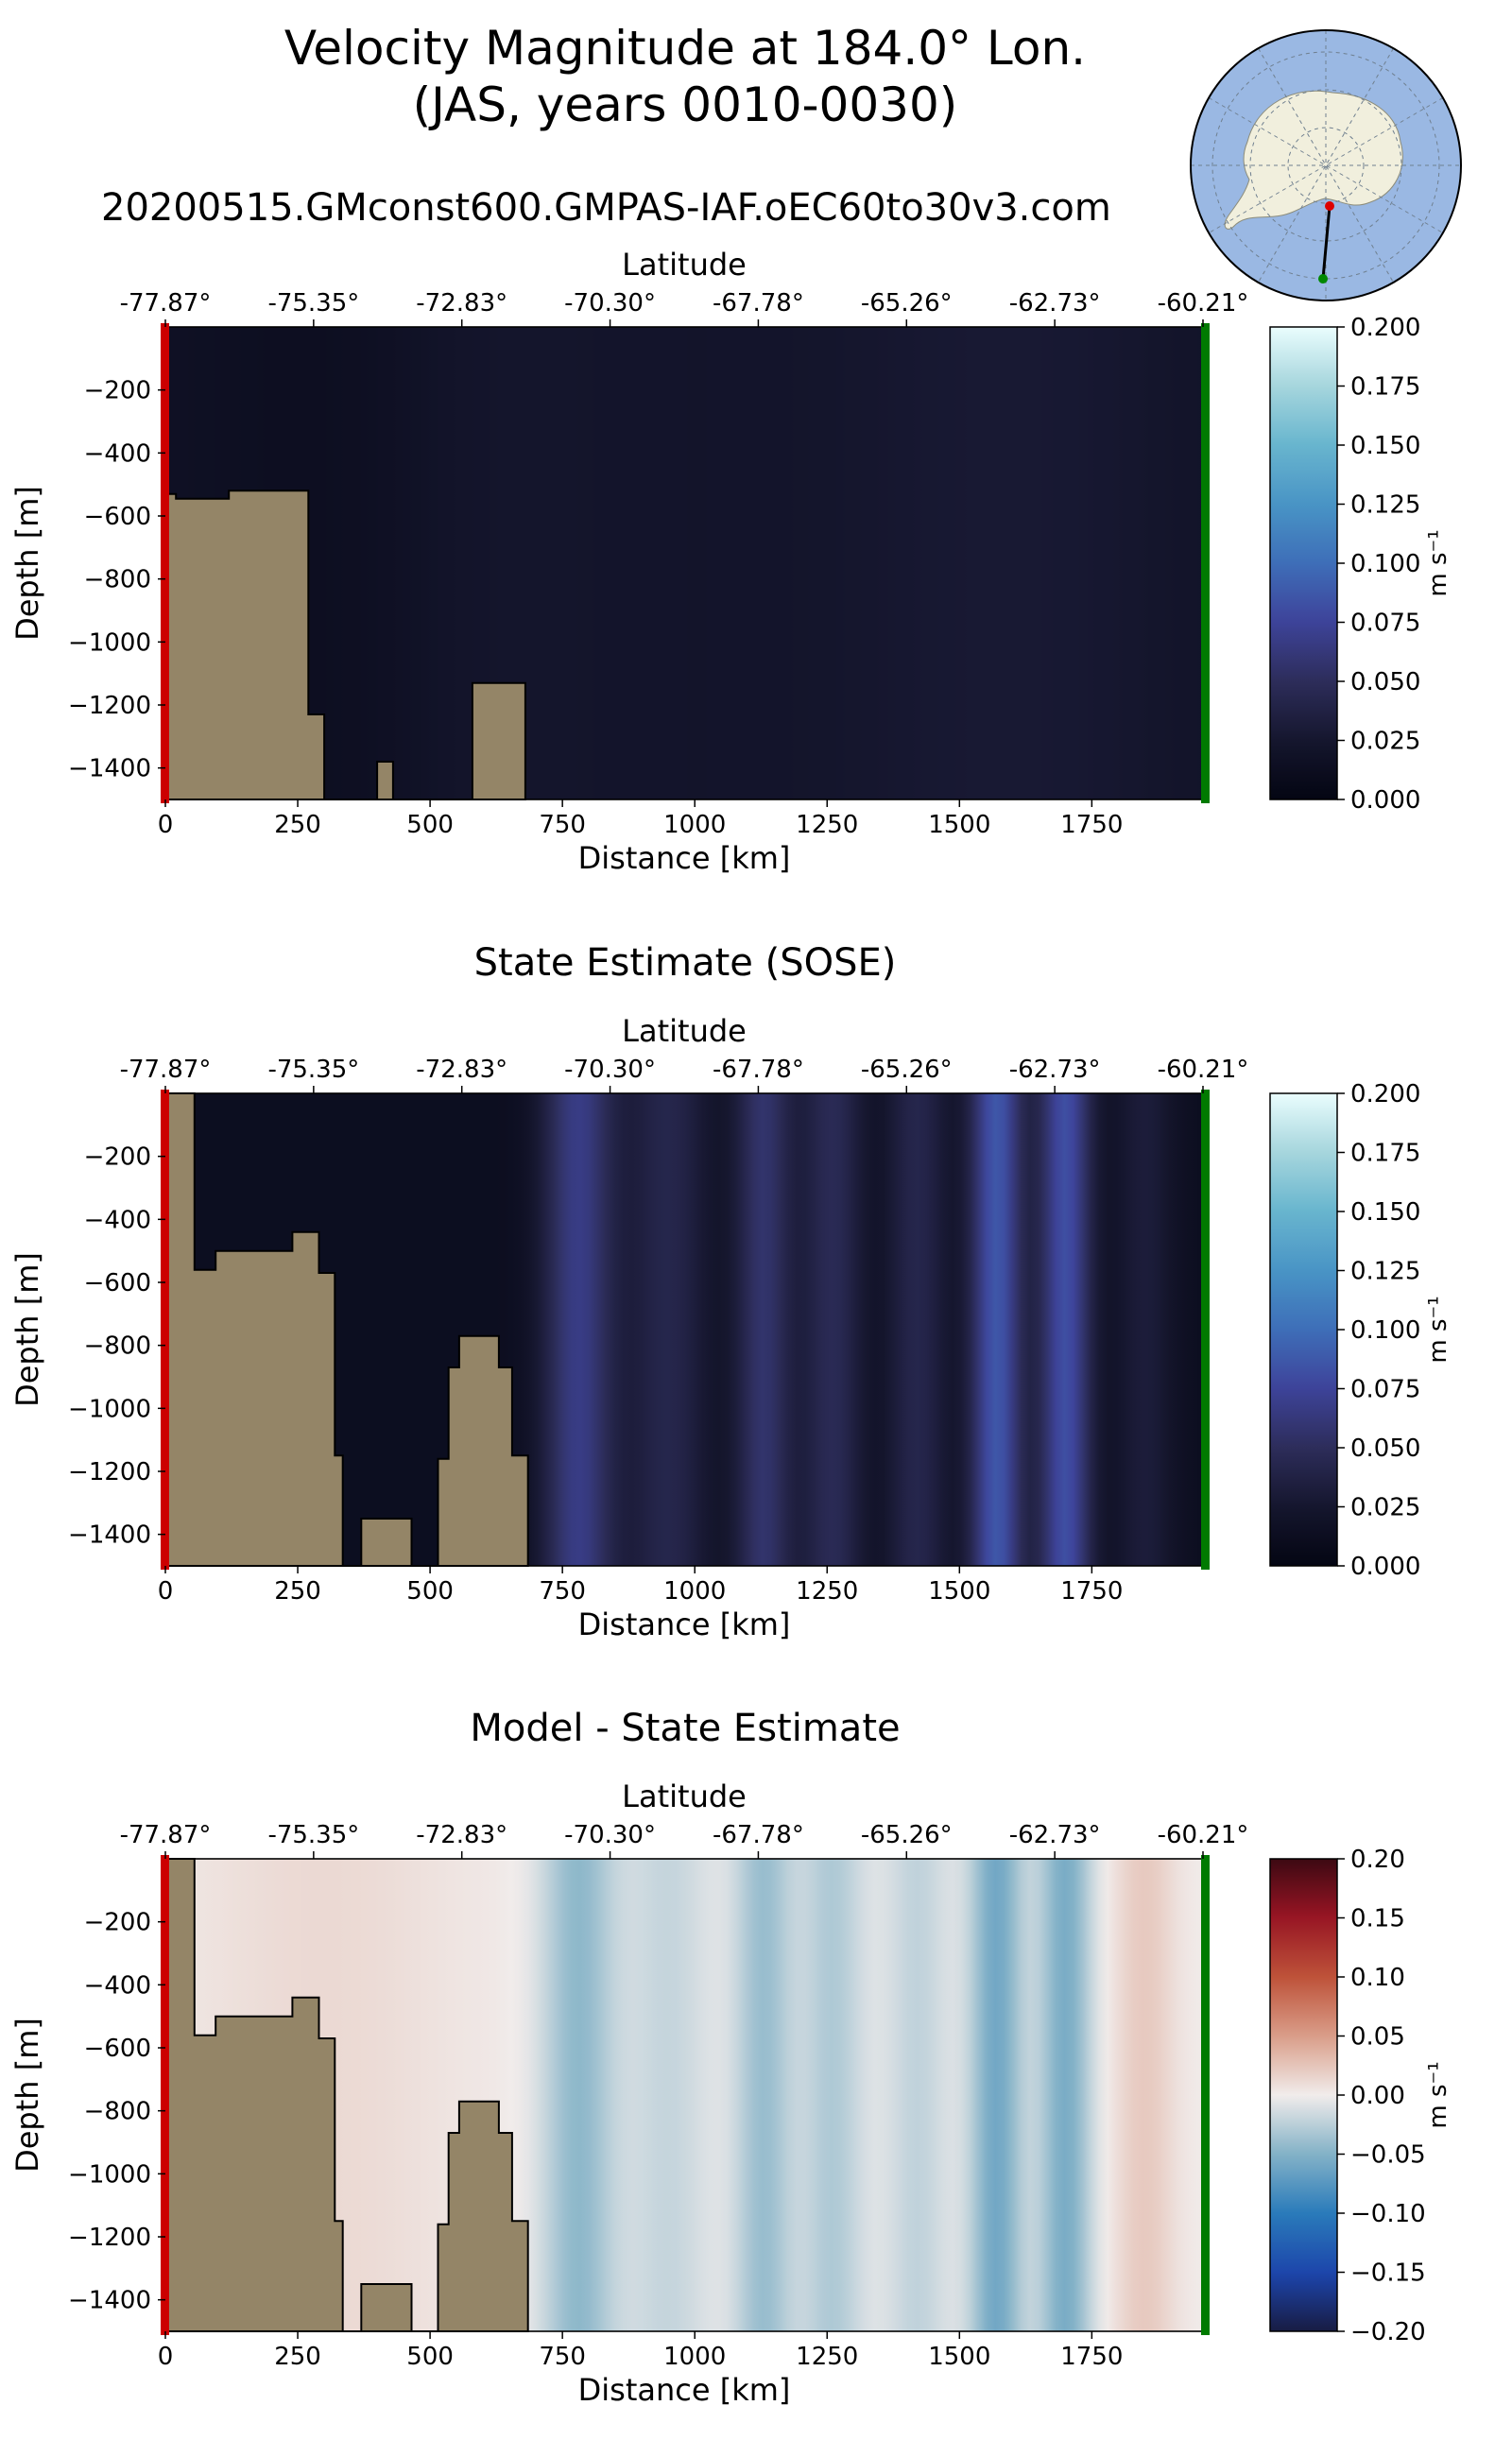 The image size is (1512, 2457). I want to click on top-tick-label: -60.21°, so click(1203, 303).